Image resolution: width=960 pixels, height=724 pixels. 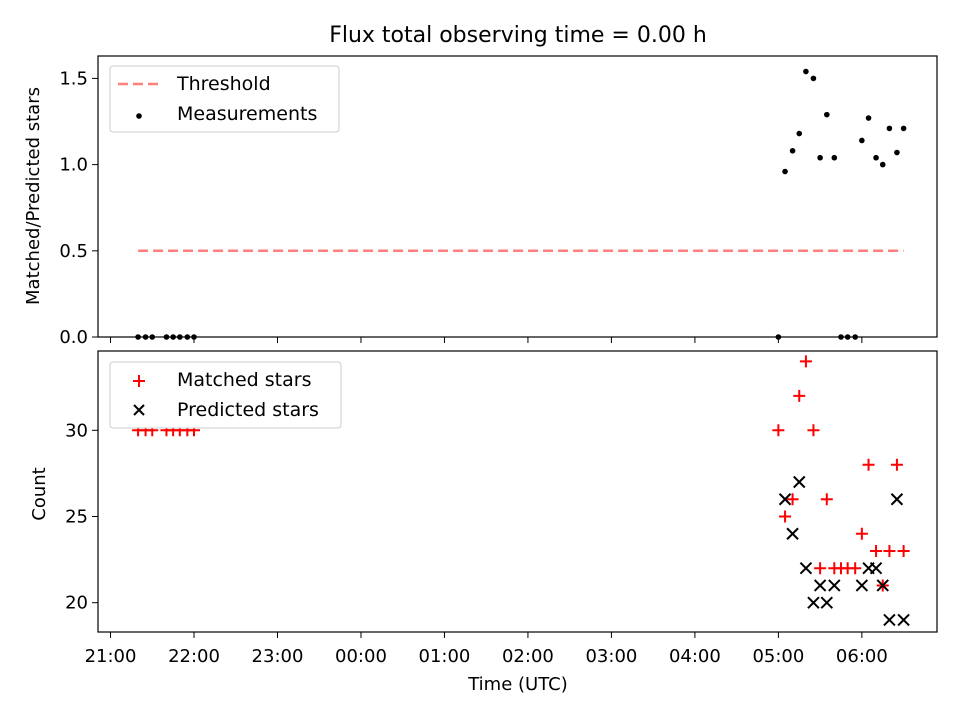 What do you see at coordinates (73, 251) in the screenshot?
I see `ratio-y-tick-label: 0.5` at bounding box center [73, 251].